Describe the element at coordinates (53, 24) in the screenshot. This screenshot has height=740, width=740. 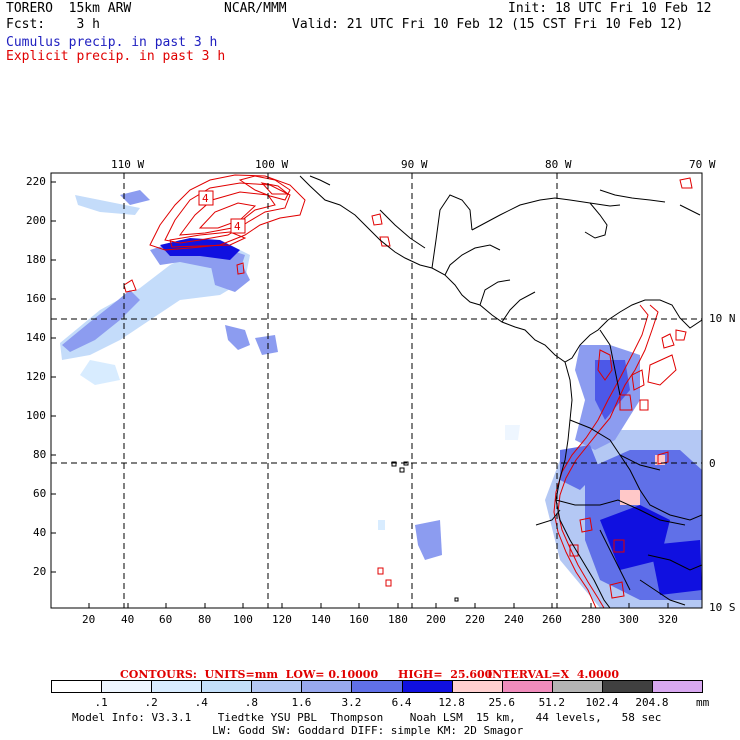
I see `forecast-hour: Fcst: 3 h` at that location.